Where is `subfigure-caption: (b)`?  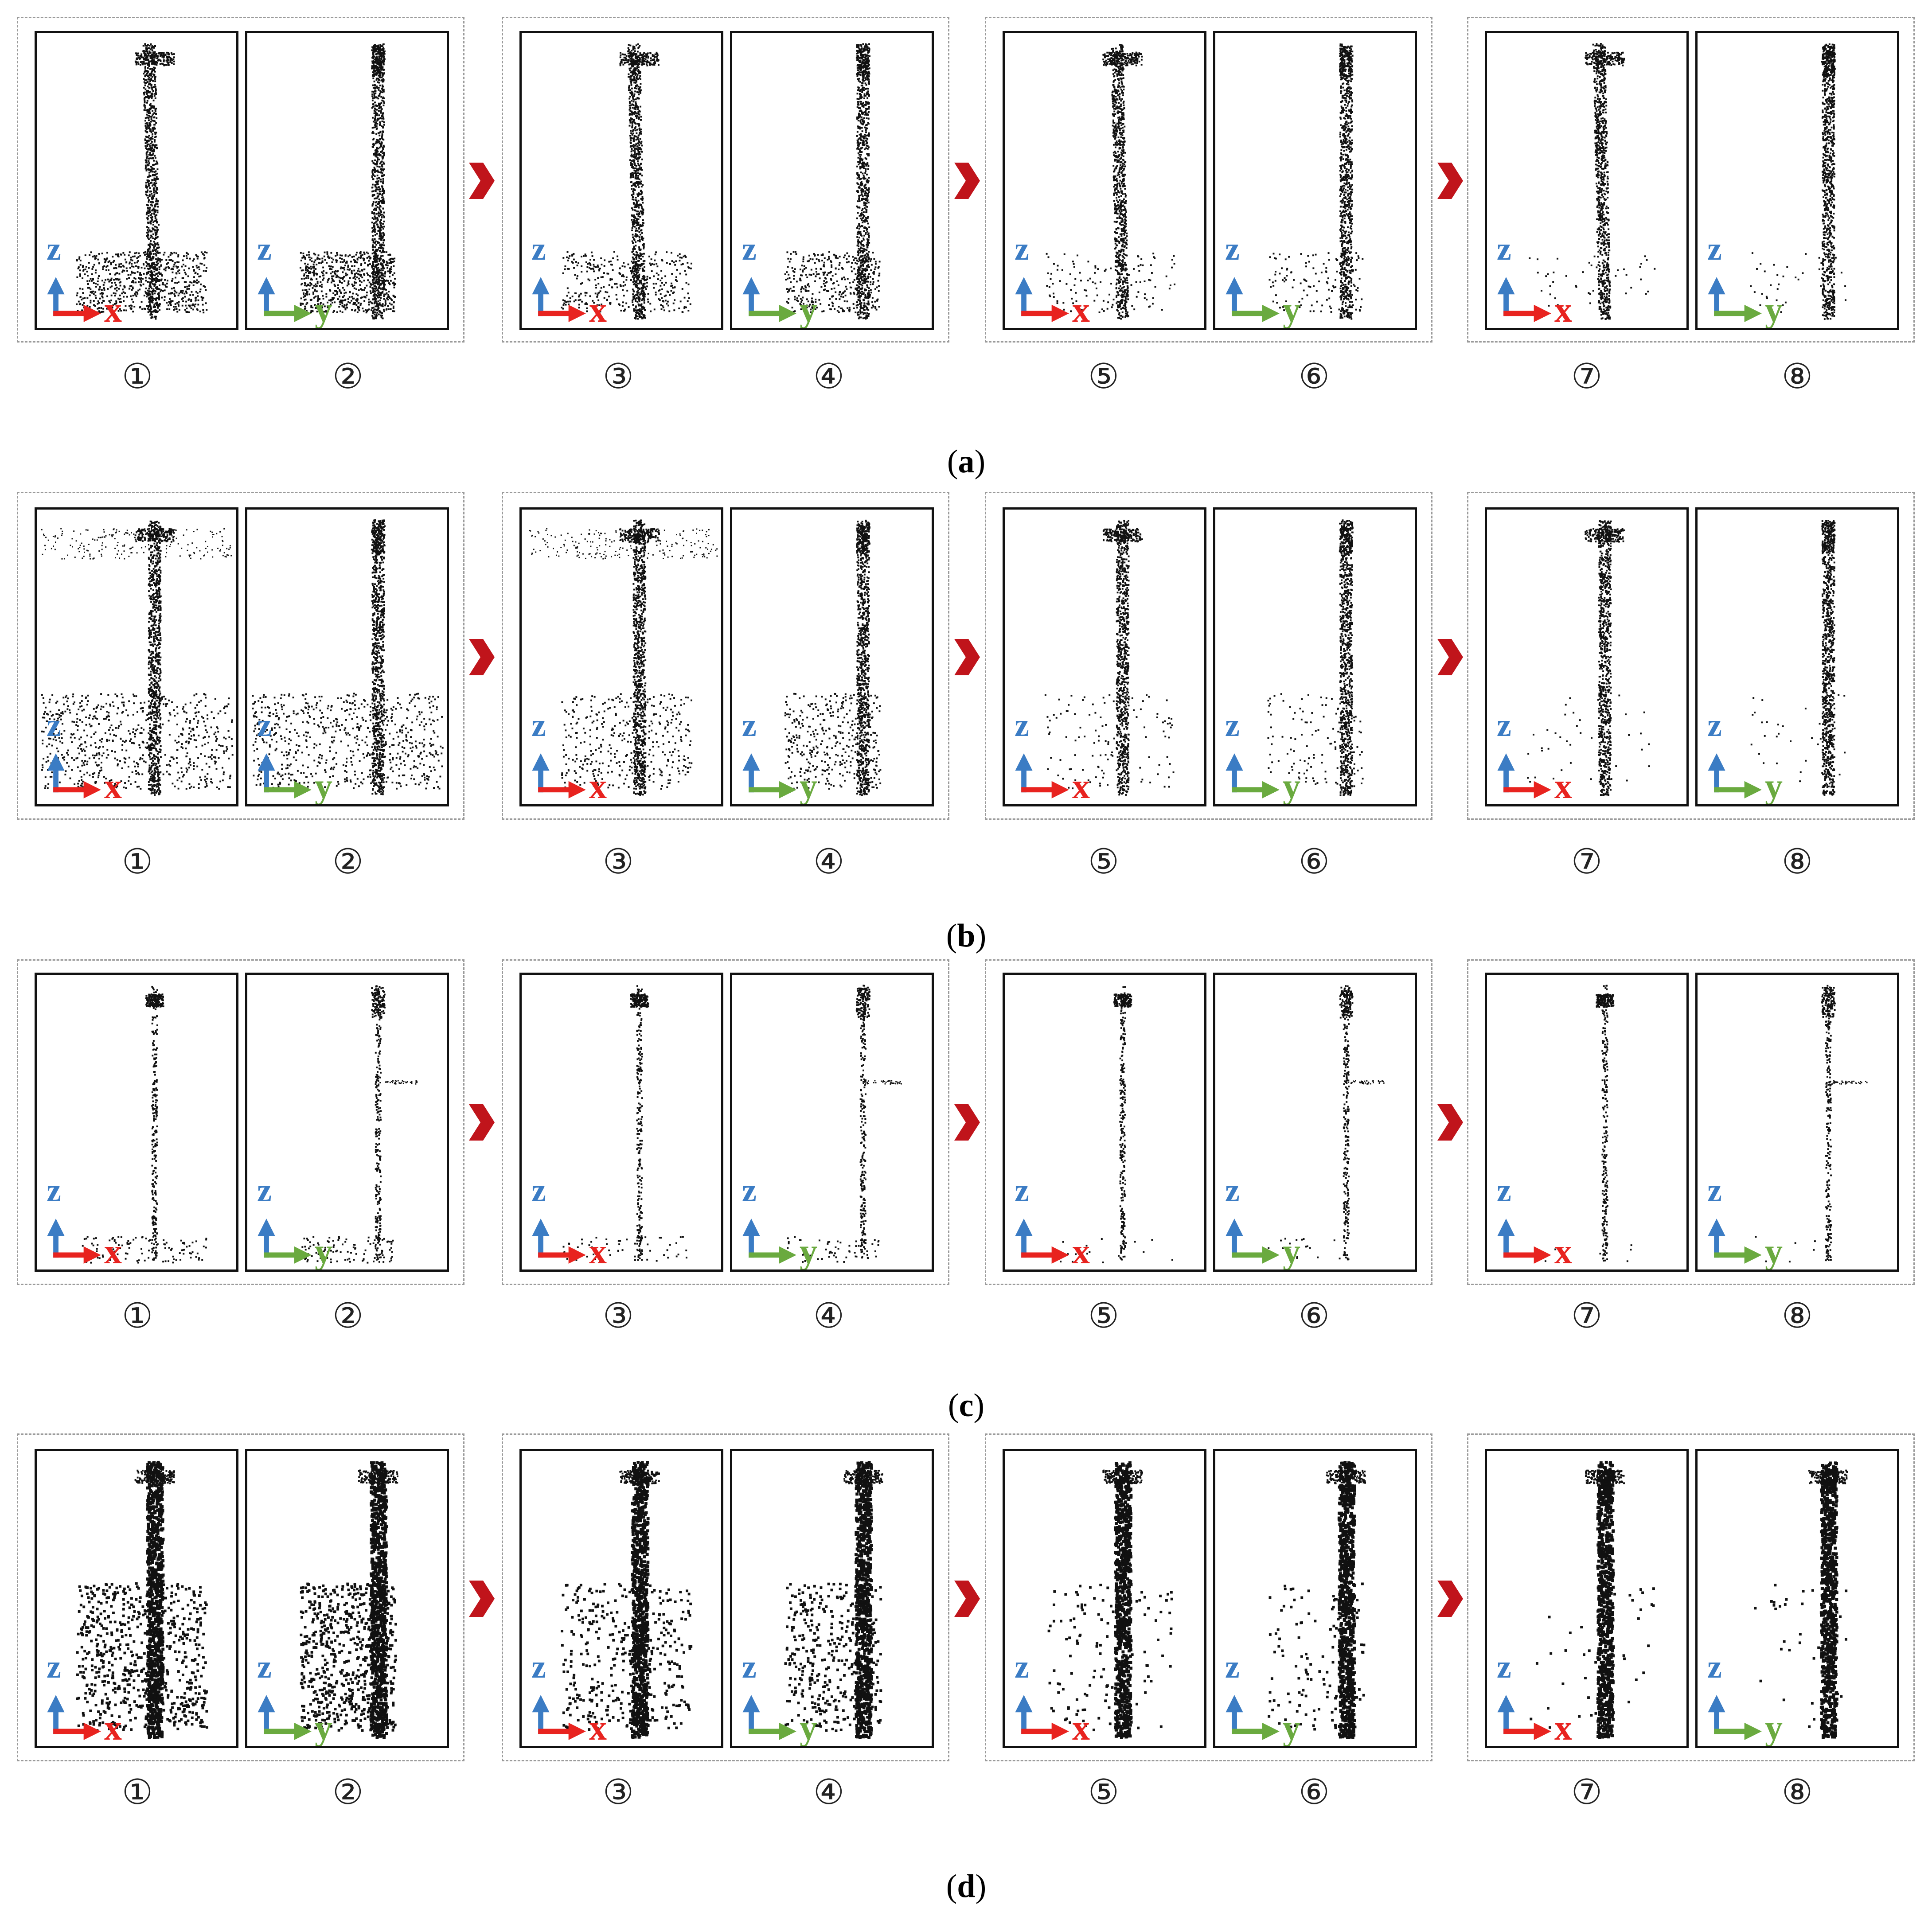 subfigure-caption: (b) is located at coordinates (967, 936).